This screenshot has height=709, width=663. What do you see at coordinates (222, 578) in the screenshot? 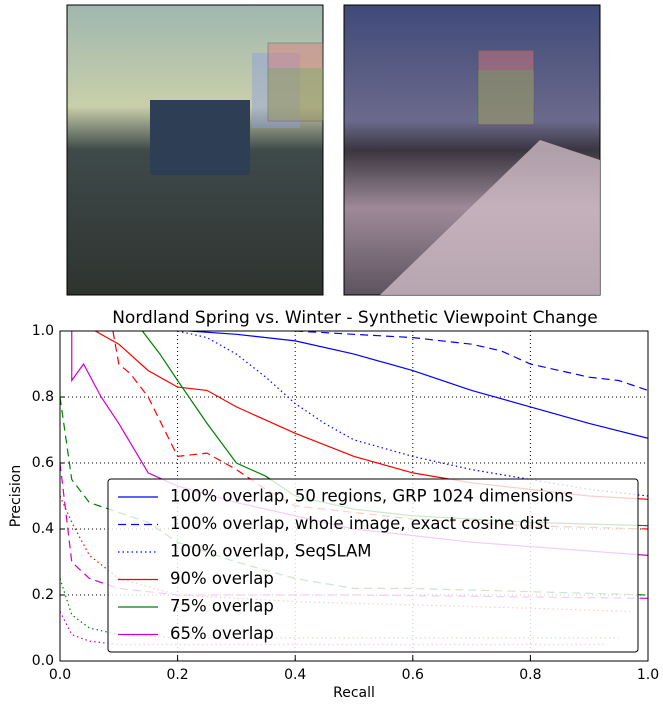
I see `legend-label: 90% overlap` at bounding box center [222, 578].